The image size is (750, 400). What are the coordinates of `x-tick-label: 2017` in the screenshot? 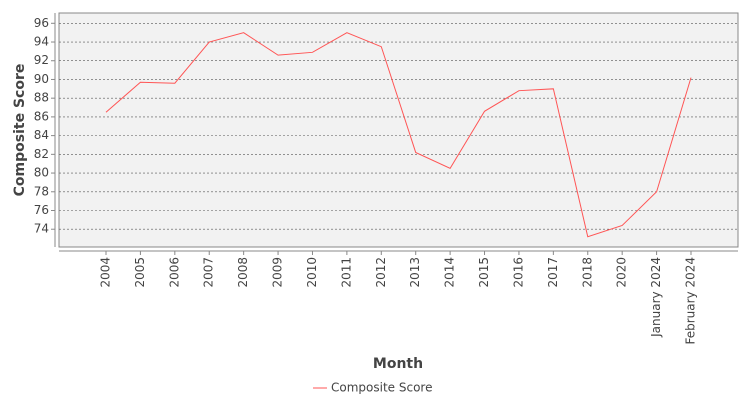 It's located at (553, 272).